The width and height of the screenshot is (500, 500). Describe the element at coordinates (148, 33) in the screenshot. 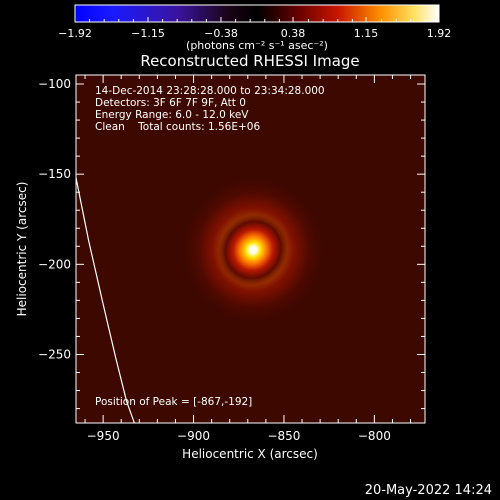

I see `colorbar-tick-label: −1.15` at that location.